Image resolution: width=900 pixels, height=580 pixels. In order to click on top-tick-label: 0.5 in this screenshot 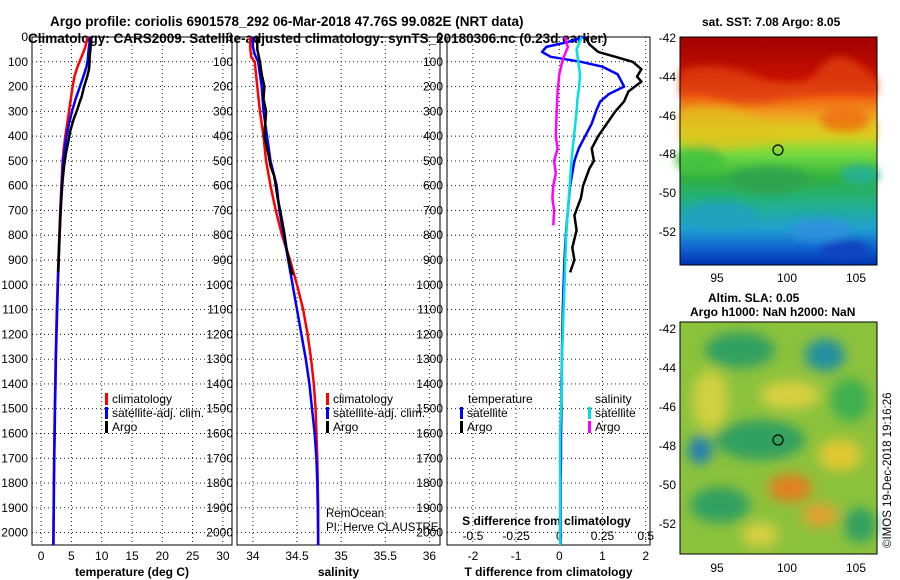, I will do `click(645, 536)`.